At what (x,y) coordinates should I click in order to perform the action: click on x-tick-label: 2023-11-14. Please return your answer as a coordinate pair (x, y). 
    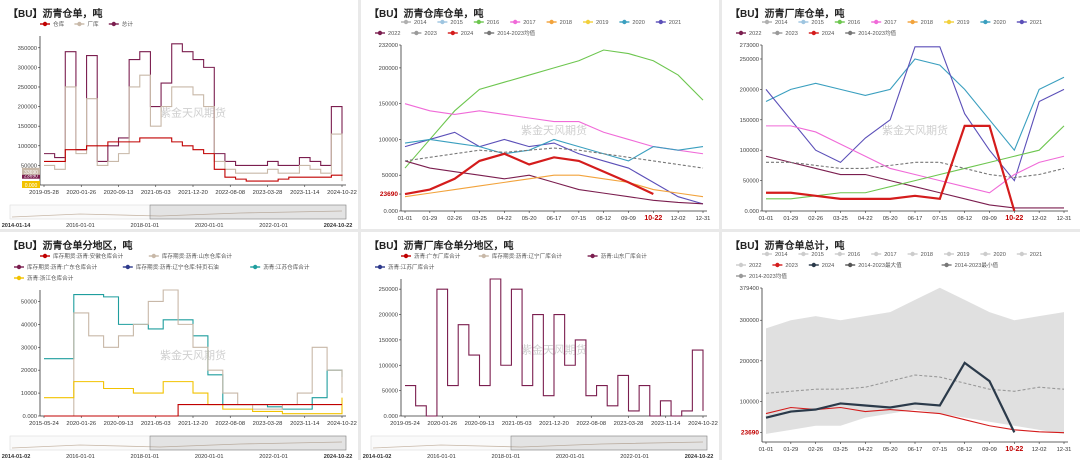
    Looking at the image, I should click on (305, 193).